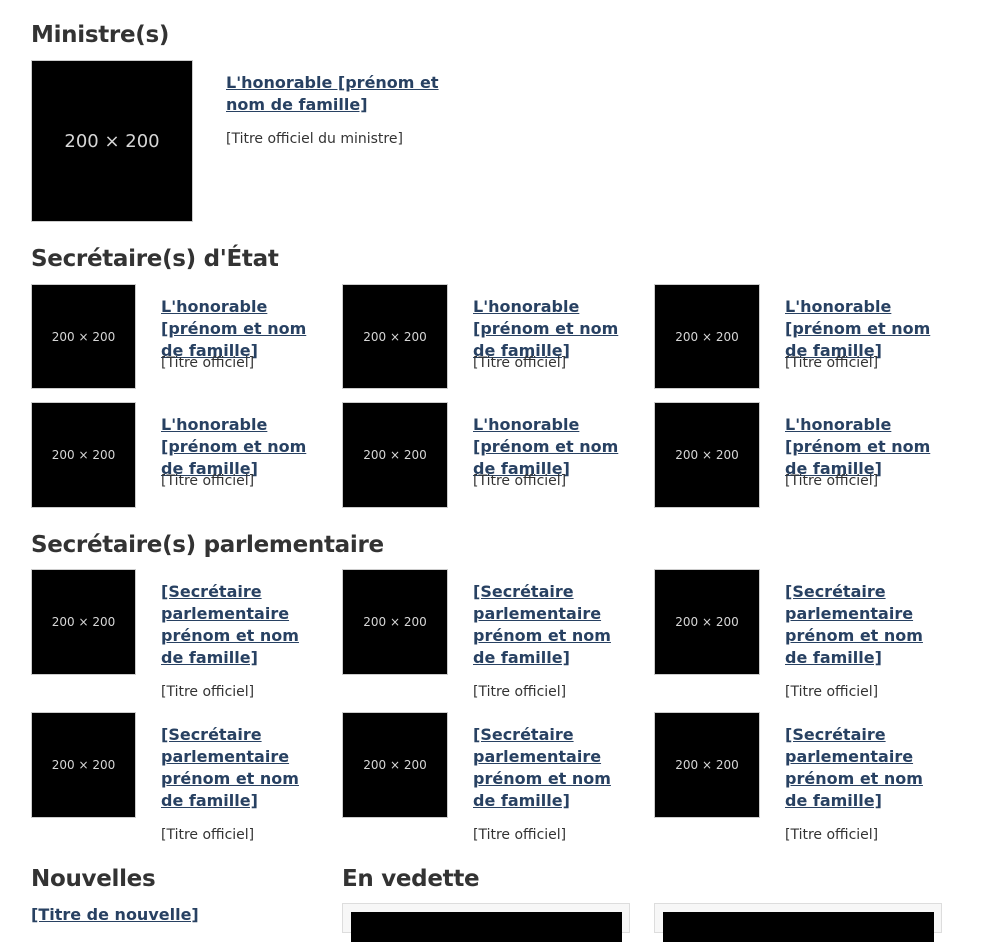 This screenshot has width=987, height=942. Describe the element at coordinates (207, 545) in the screenshot. I see `parliamentary-secretaries-heading: Secrétaire(s) parlementaire` at that location.